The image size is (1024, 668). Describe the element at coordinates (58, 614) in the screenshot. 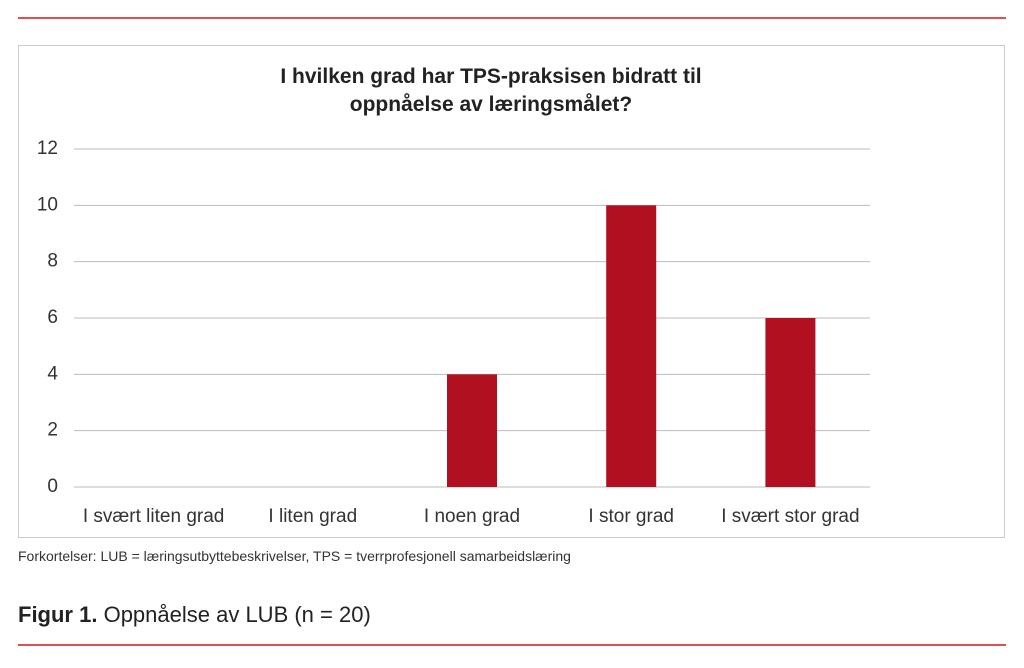

I see `figure-label: Figur 1.` at that location.